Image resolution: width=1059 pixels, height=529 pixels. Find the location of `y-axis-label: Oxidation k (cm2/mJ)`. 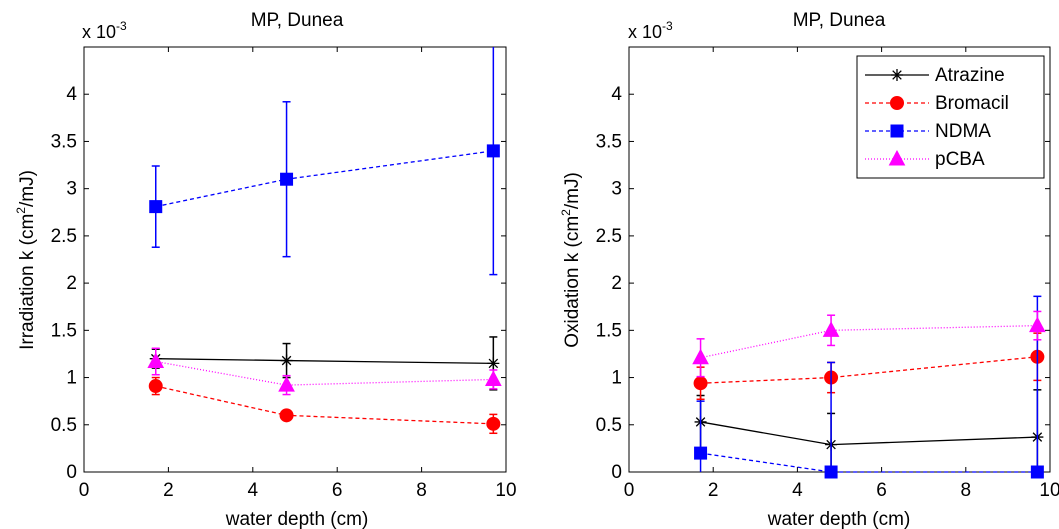

y-axis-label: Oxidation k (cm2/mJ) is located at coordinates (571, 260).